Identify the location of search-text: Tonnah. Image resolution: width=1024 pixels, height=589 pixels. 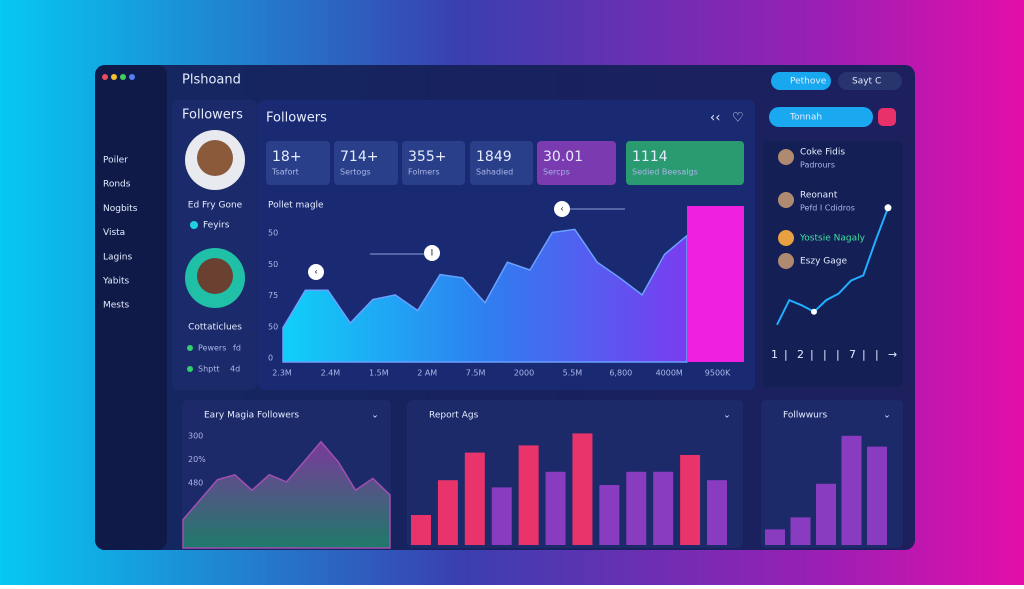
(805, 118).